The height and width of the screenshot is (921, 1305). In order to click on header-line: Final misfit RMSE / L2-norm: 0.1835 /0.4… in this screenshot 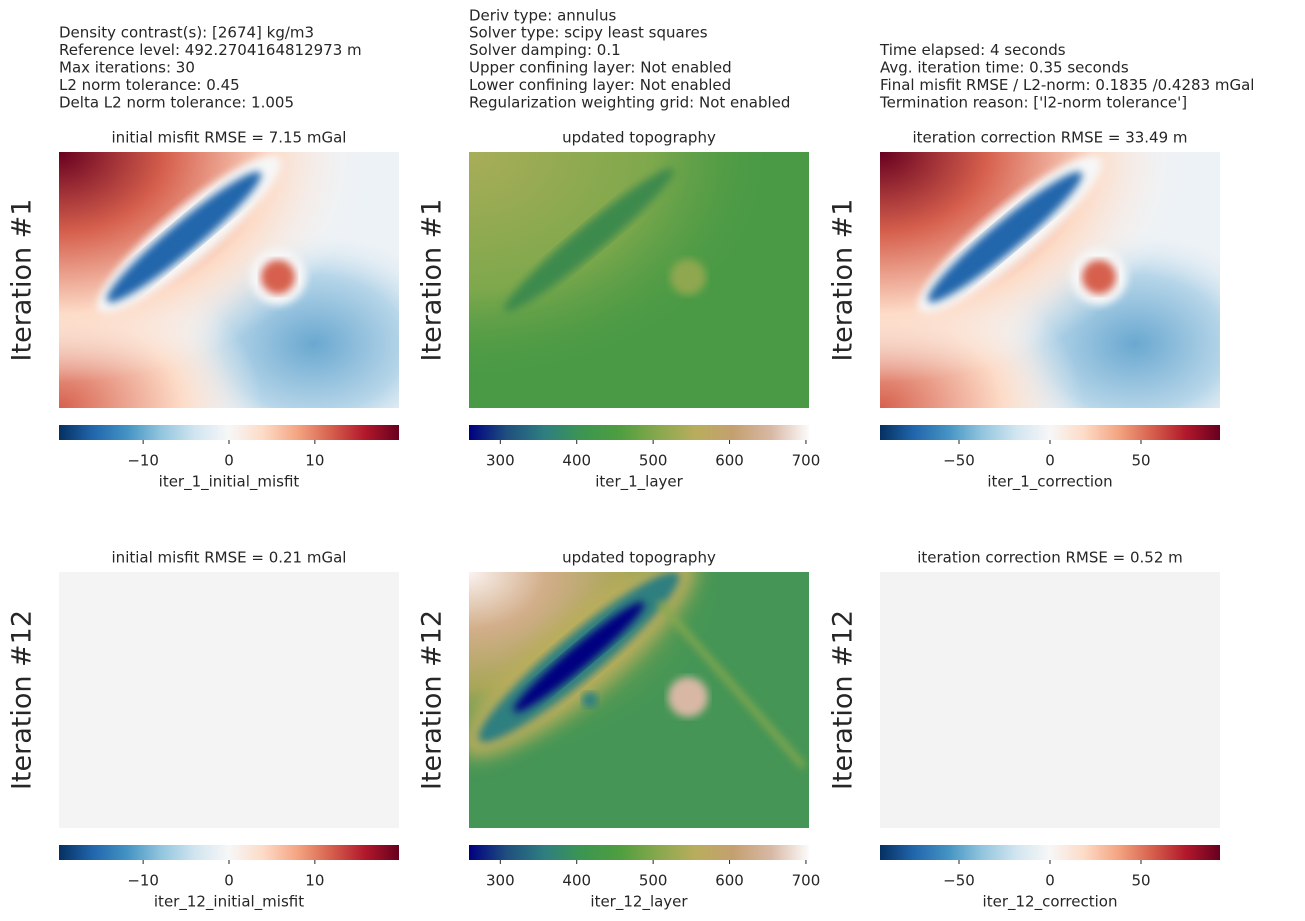, I will do `click(1067, 85)`.